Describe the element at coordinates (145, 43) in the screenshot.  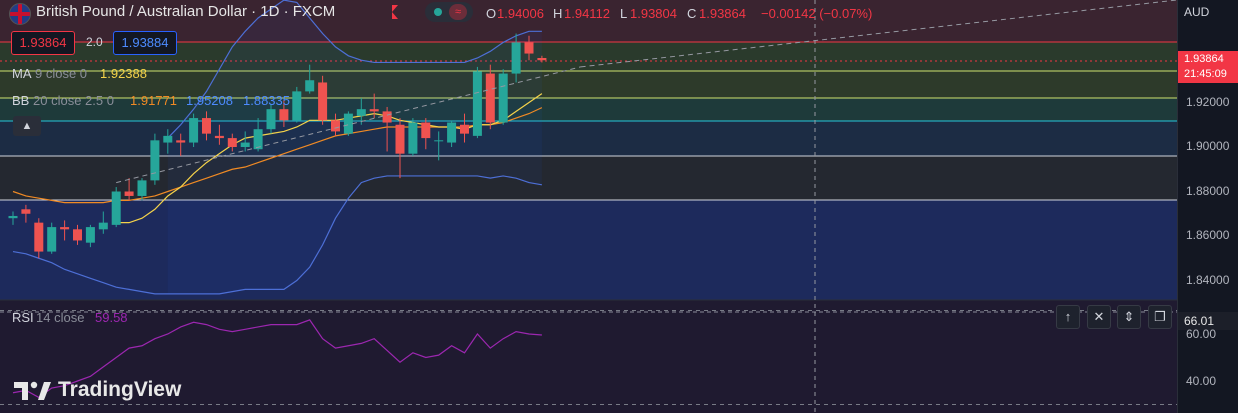
I see `buy-button: 1.93884` at that location.